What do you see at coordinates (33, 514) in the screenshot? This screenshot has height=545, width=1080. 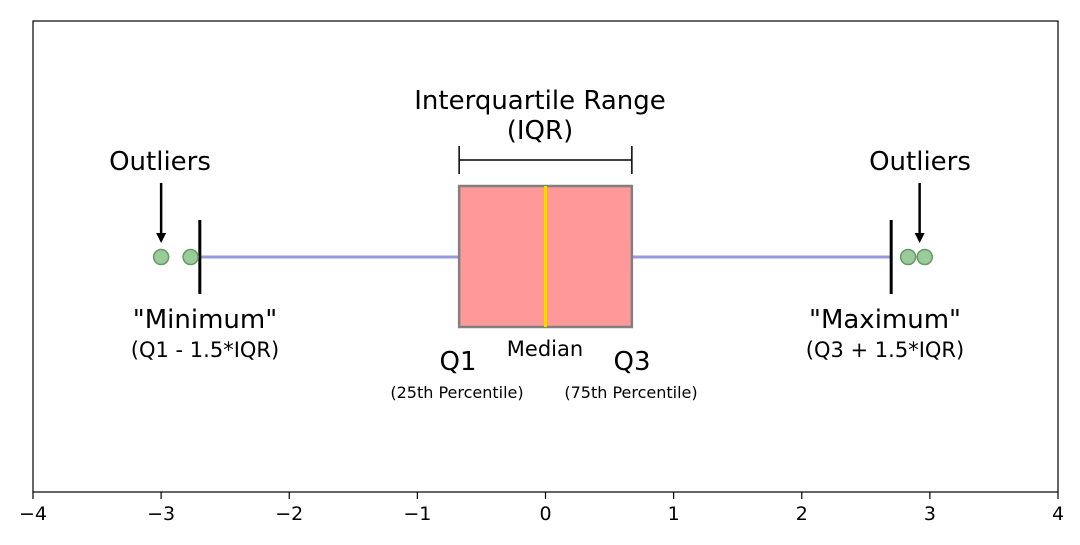 I see `x-tick-label: −4` at bounding box center [33, 514].